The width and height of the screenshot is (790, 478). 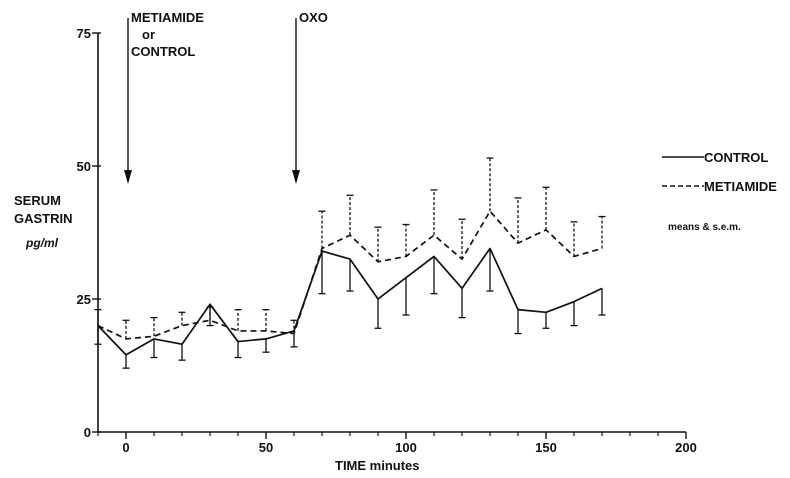 I want to click on x-tick-label: 150, so click(x=546, y=447).